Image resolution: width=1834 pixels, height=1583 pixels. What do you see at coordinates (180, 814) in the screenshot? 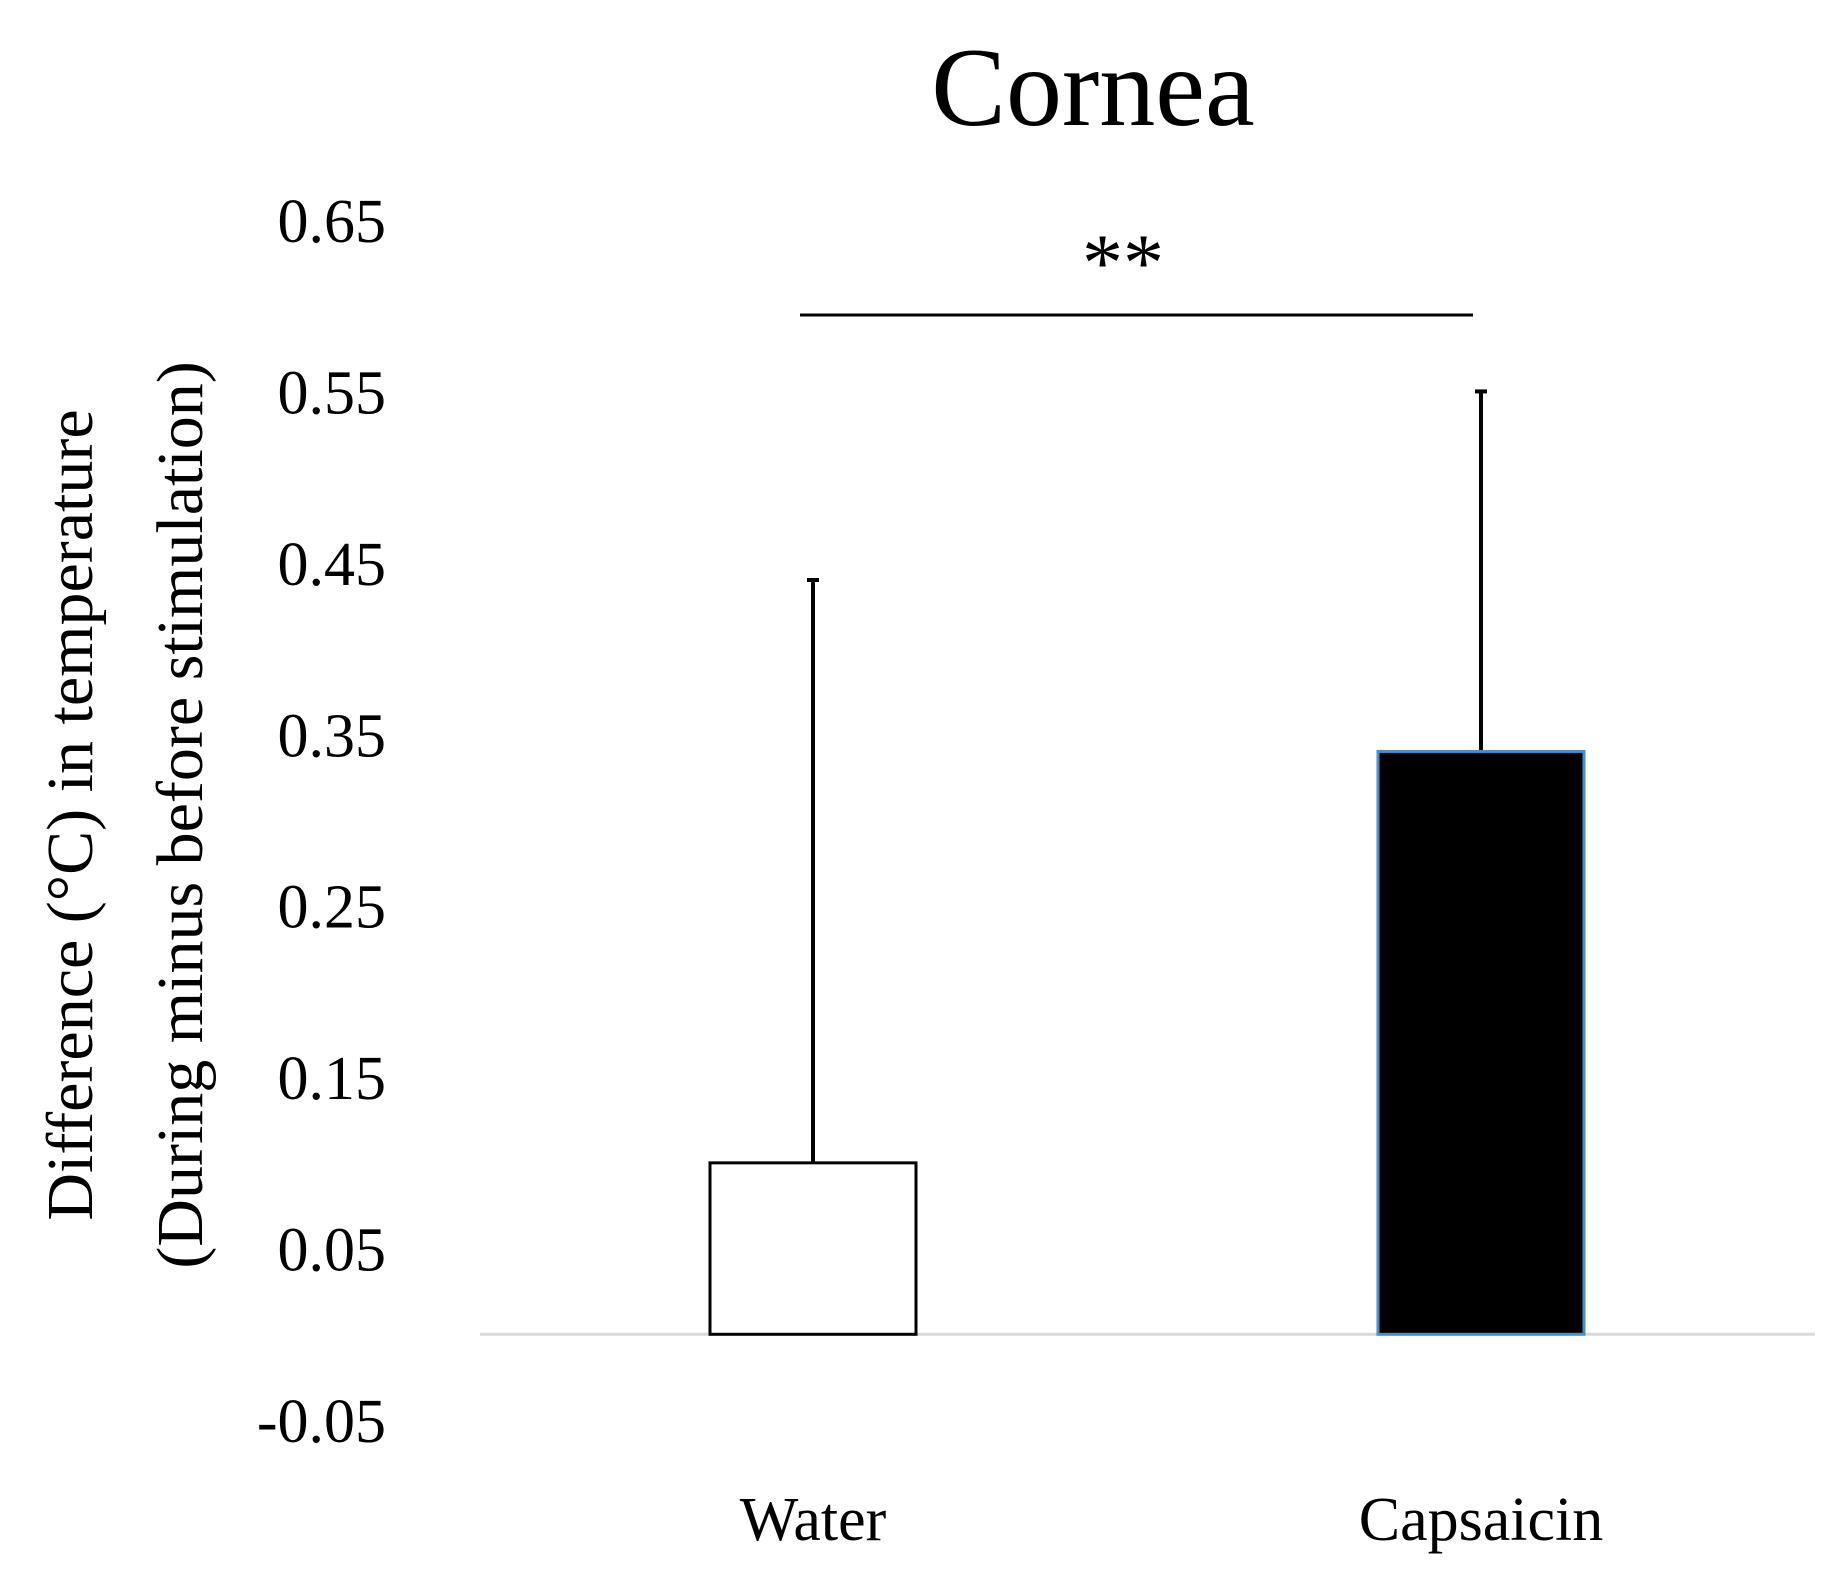
I see `y-axis-label-line2: (During minus before stimulation)` at bounding box center [180, 814].